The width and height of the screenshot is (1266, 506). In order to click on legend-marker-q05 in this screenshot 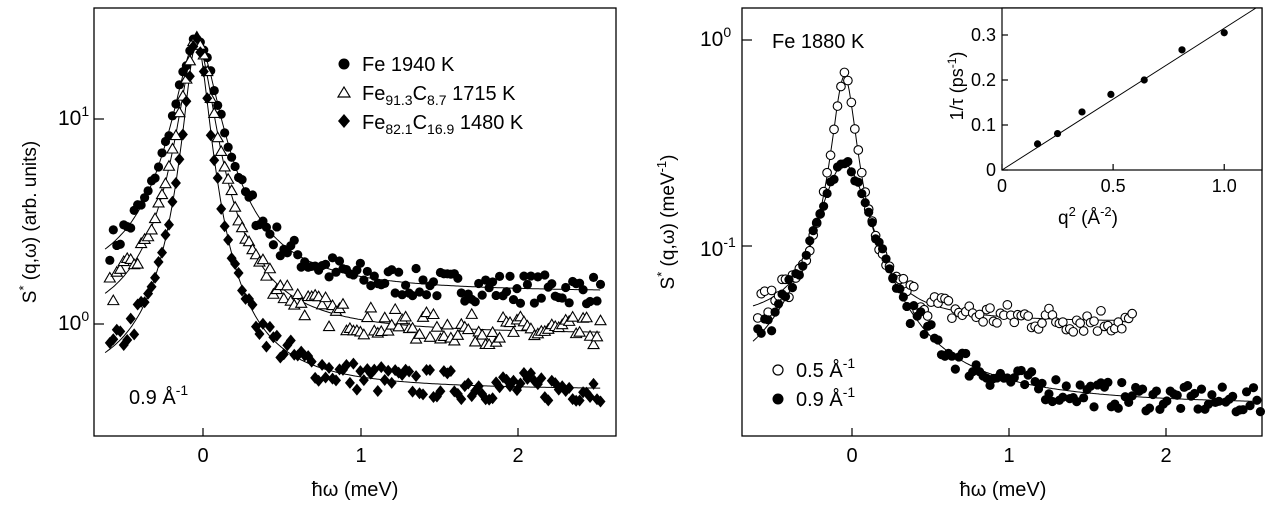, I will do `click(778, 370)`.